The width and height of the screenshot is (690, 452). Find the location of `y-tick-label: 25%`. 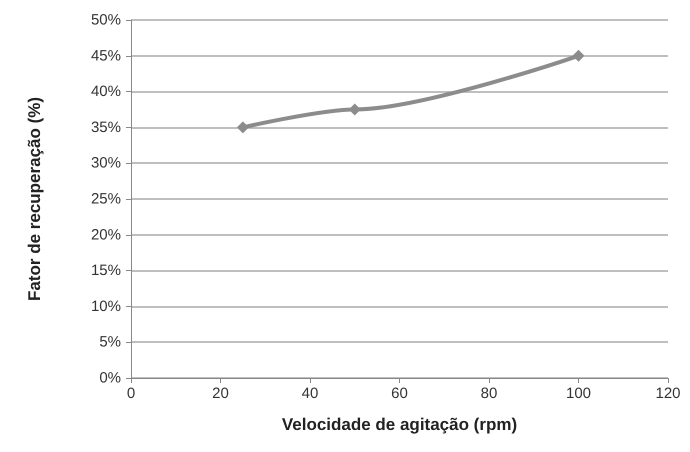

y-tick-label: 25% is located at coordinates (105, 199).